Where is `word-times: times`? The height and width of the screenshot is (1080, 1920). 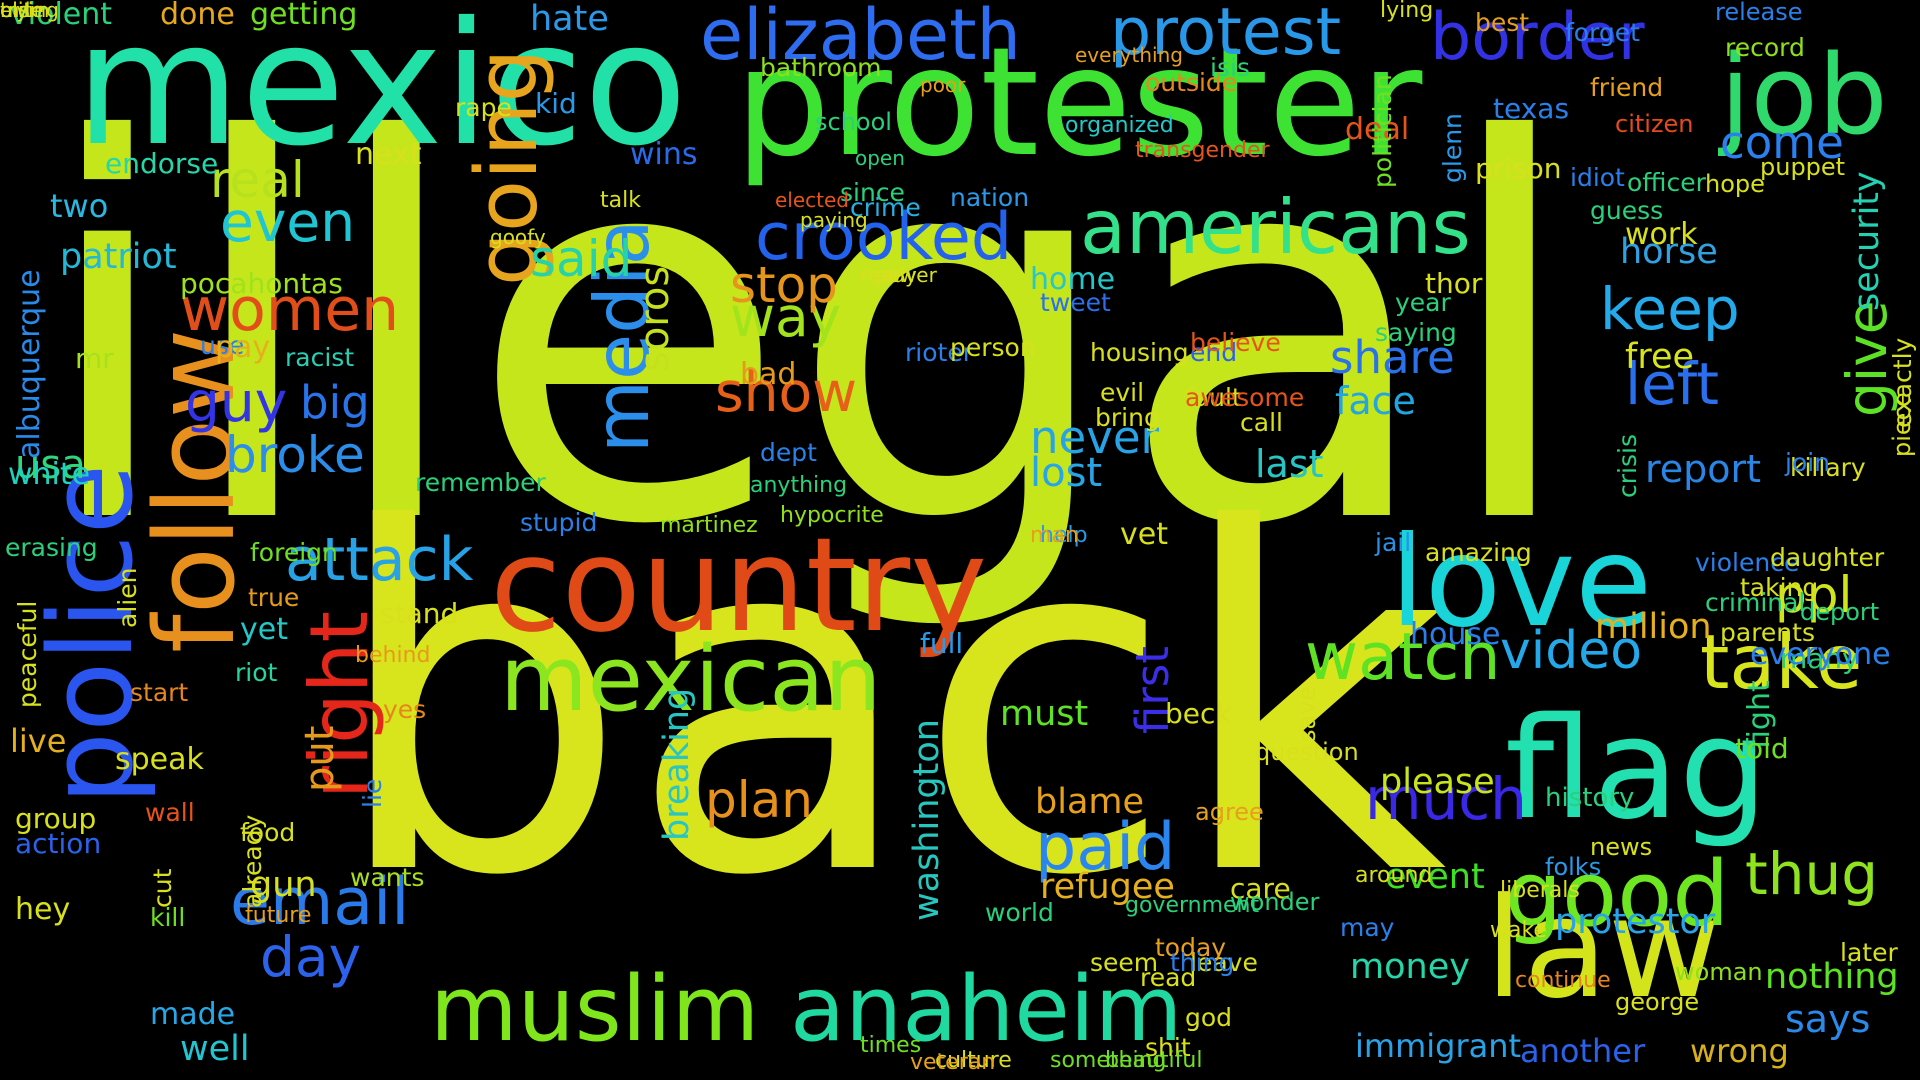
word-times: times is located at coordinates (891, 1045).